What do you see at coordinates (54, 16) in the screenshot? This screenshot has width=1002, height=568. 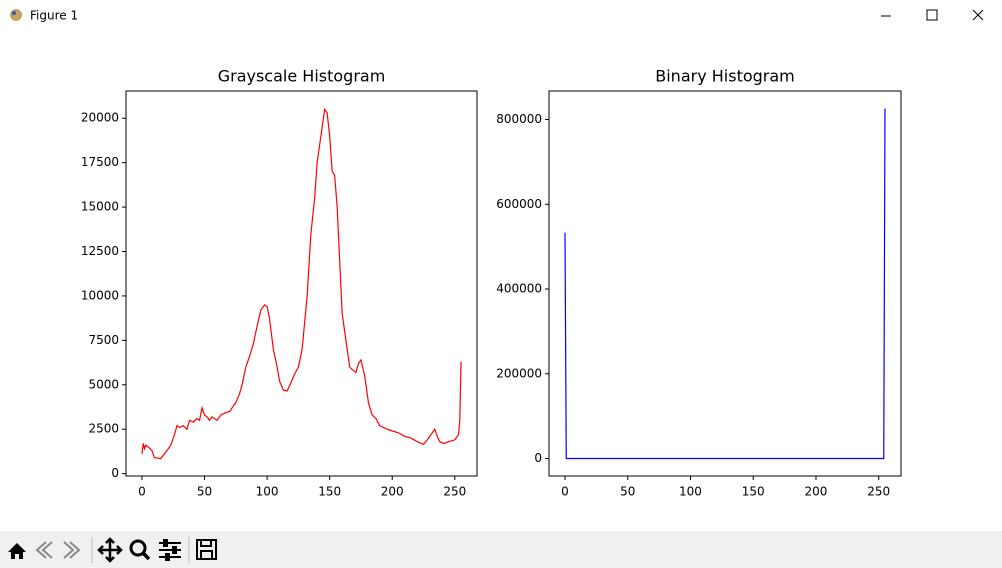 I see `window-title: Figure 1` at bounding box center [54, 16].